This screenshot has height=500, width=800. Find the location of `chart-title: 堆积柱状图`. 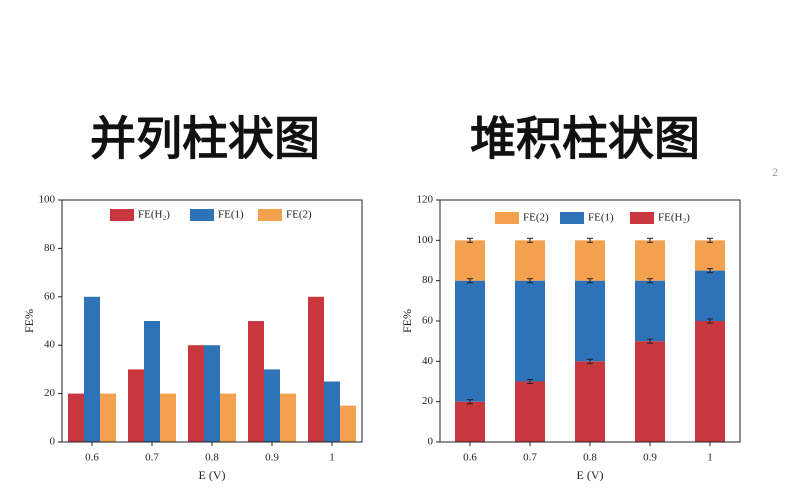

chart-title: 堆积柱状图 is located at coordinates (585, 139).